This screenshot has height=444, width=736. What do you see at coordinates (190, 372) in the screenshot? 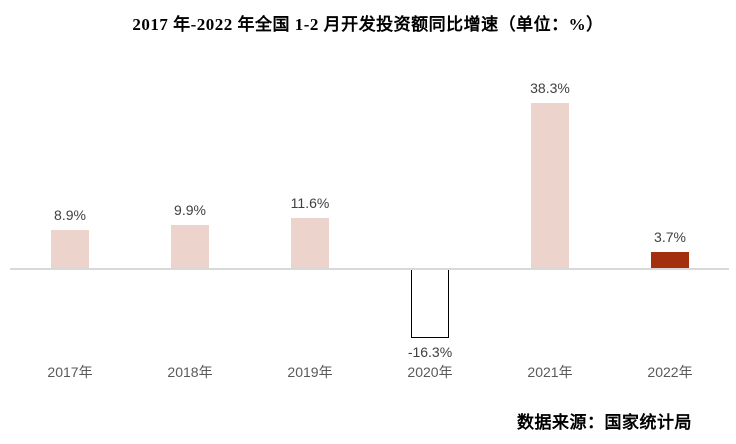
I see `x-tick-2018: 2018年` at bounding box center [190, 372].